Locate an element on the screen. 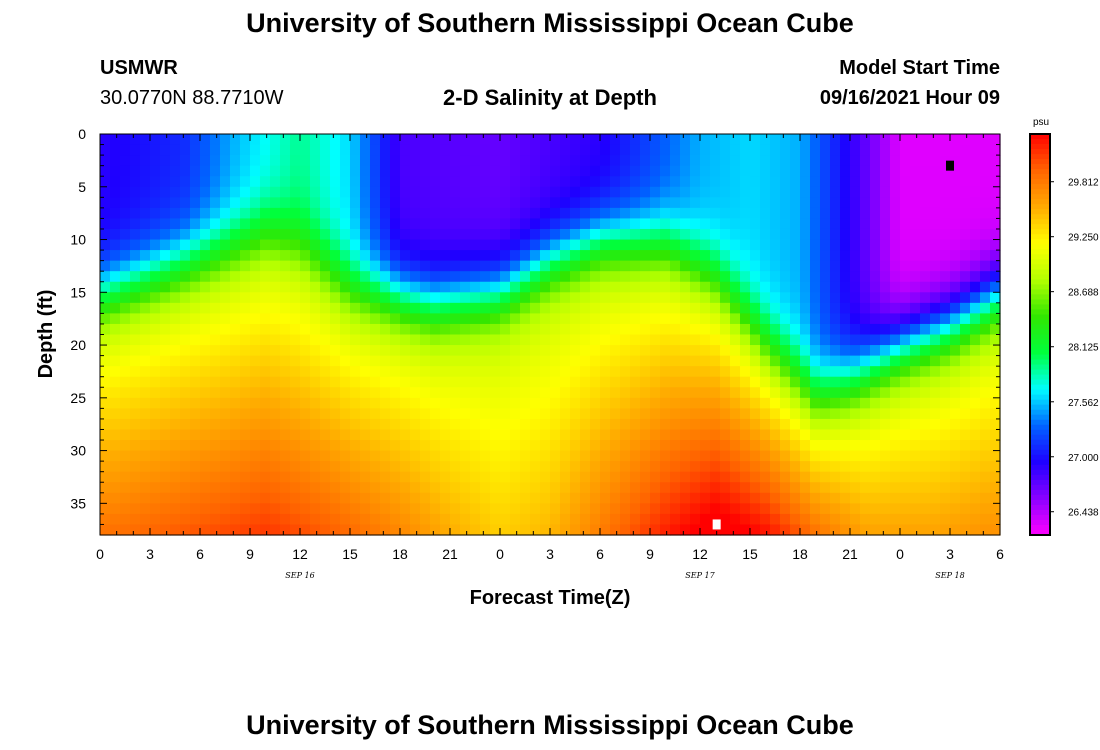 The image size is (1100, 750). colorbar-label: 27.562 is located at coordinates (1083, 403).